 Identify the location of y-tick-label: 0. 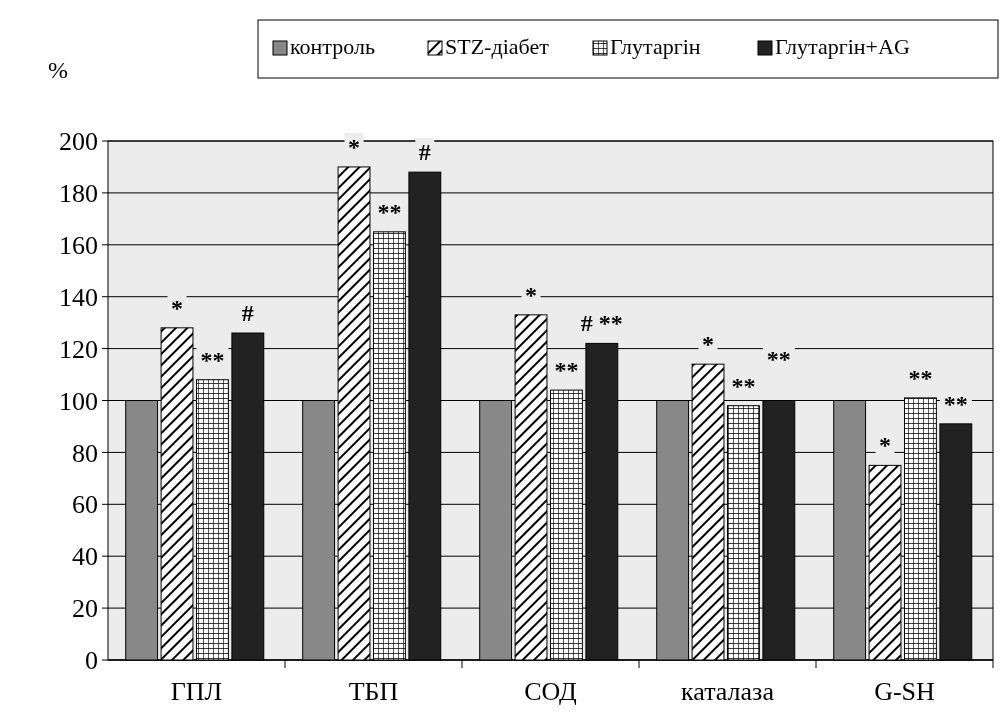
(91, 661).